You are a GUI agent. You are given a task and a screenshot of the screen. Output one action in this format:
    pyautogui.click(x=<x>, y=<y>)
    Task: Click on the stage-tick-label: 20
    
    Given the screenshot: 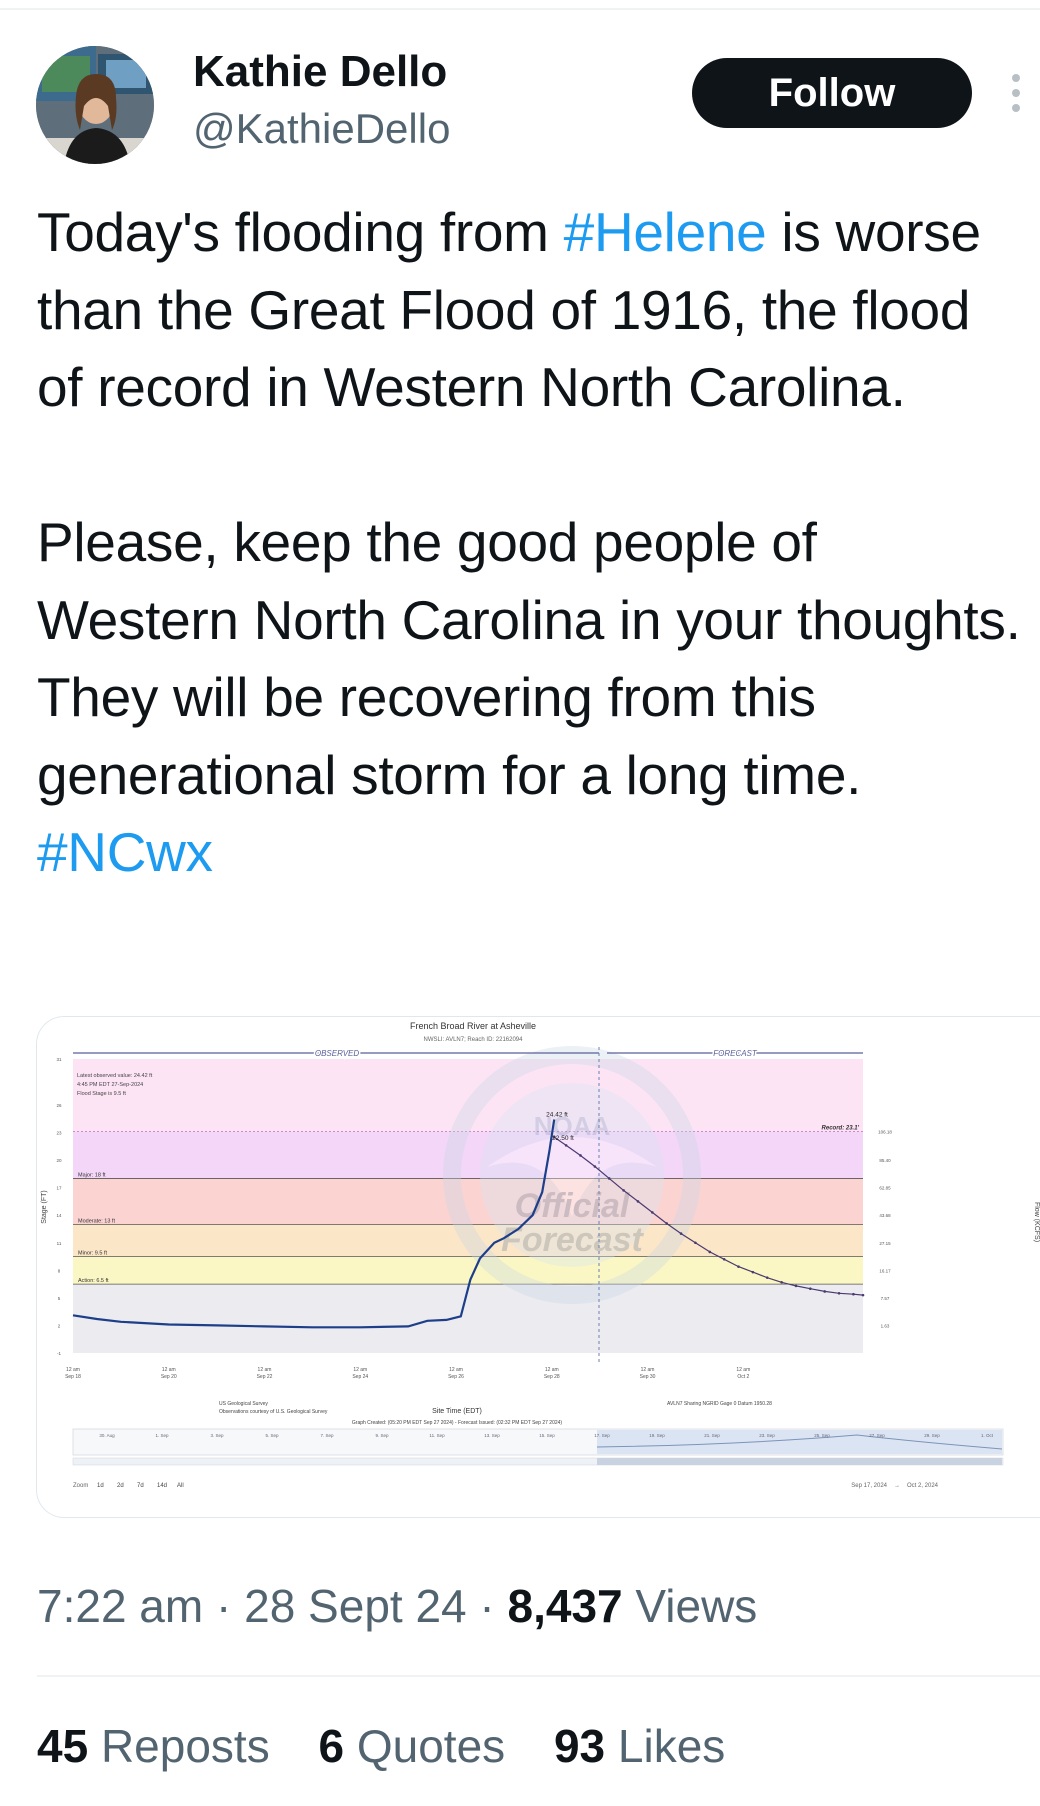 What is the action you would take?
    pyautogui.click(x=59, y=1160)
    